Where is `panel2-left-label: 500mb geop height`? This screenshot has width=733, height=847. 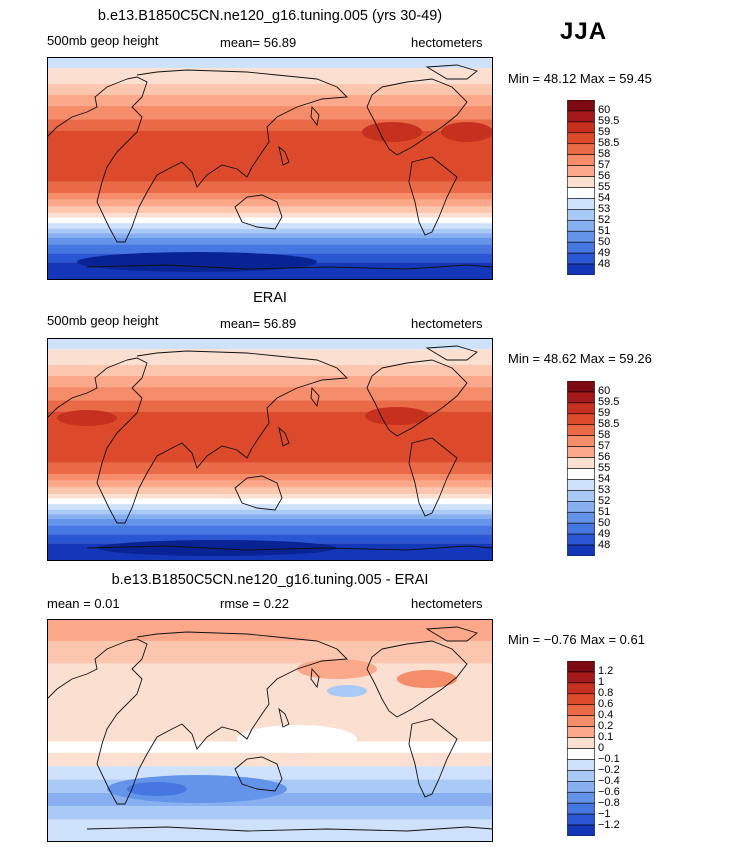 panel2-left-label: 500mb geop height is located at coordinates (103, 320).